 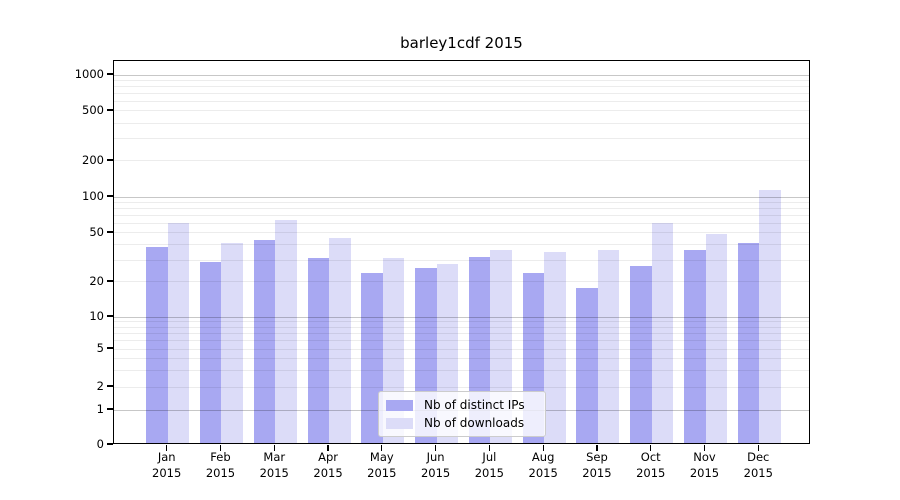 I want to click on bar-distinct-ips-mar, so click(x=264, y=341).